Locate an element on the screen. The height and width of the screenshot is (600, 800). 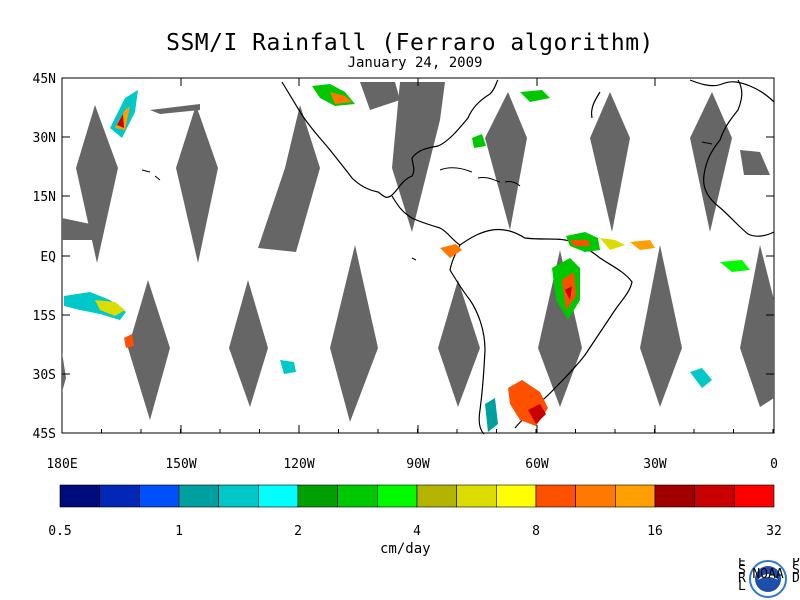
lon-label: 60W is located at coordinates (537, 464).